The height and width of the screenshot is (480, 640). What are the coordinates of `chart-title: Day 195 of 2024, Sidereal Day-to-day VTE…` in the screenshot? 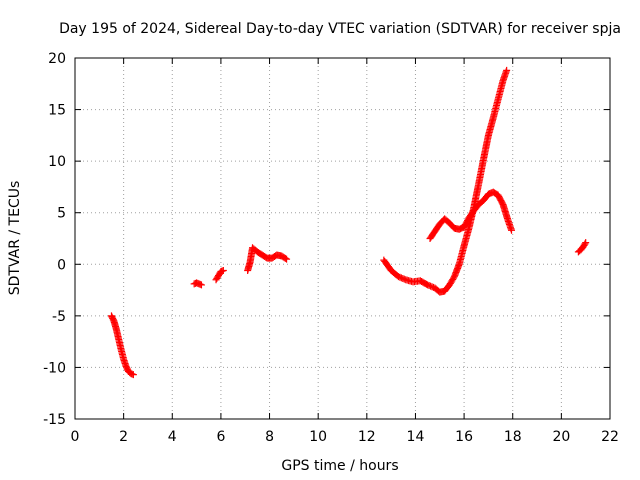 It's located at (340, 29).